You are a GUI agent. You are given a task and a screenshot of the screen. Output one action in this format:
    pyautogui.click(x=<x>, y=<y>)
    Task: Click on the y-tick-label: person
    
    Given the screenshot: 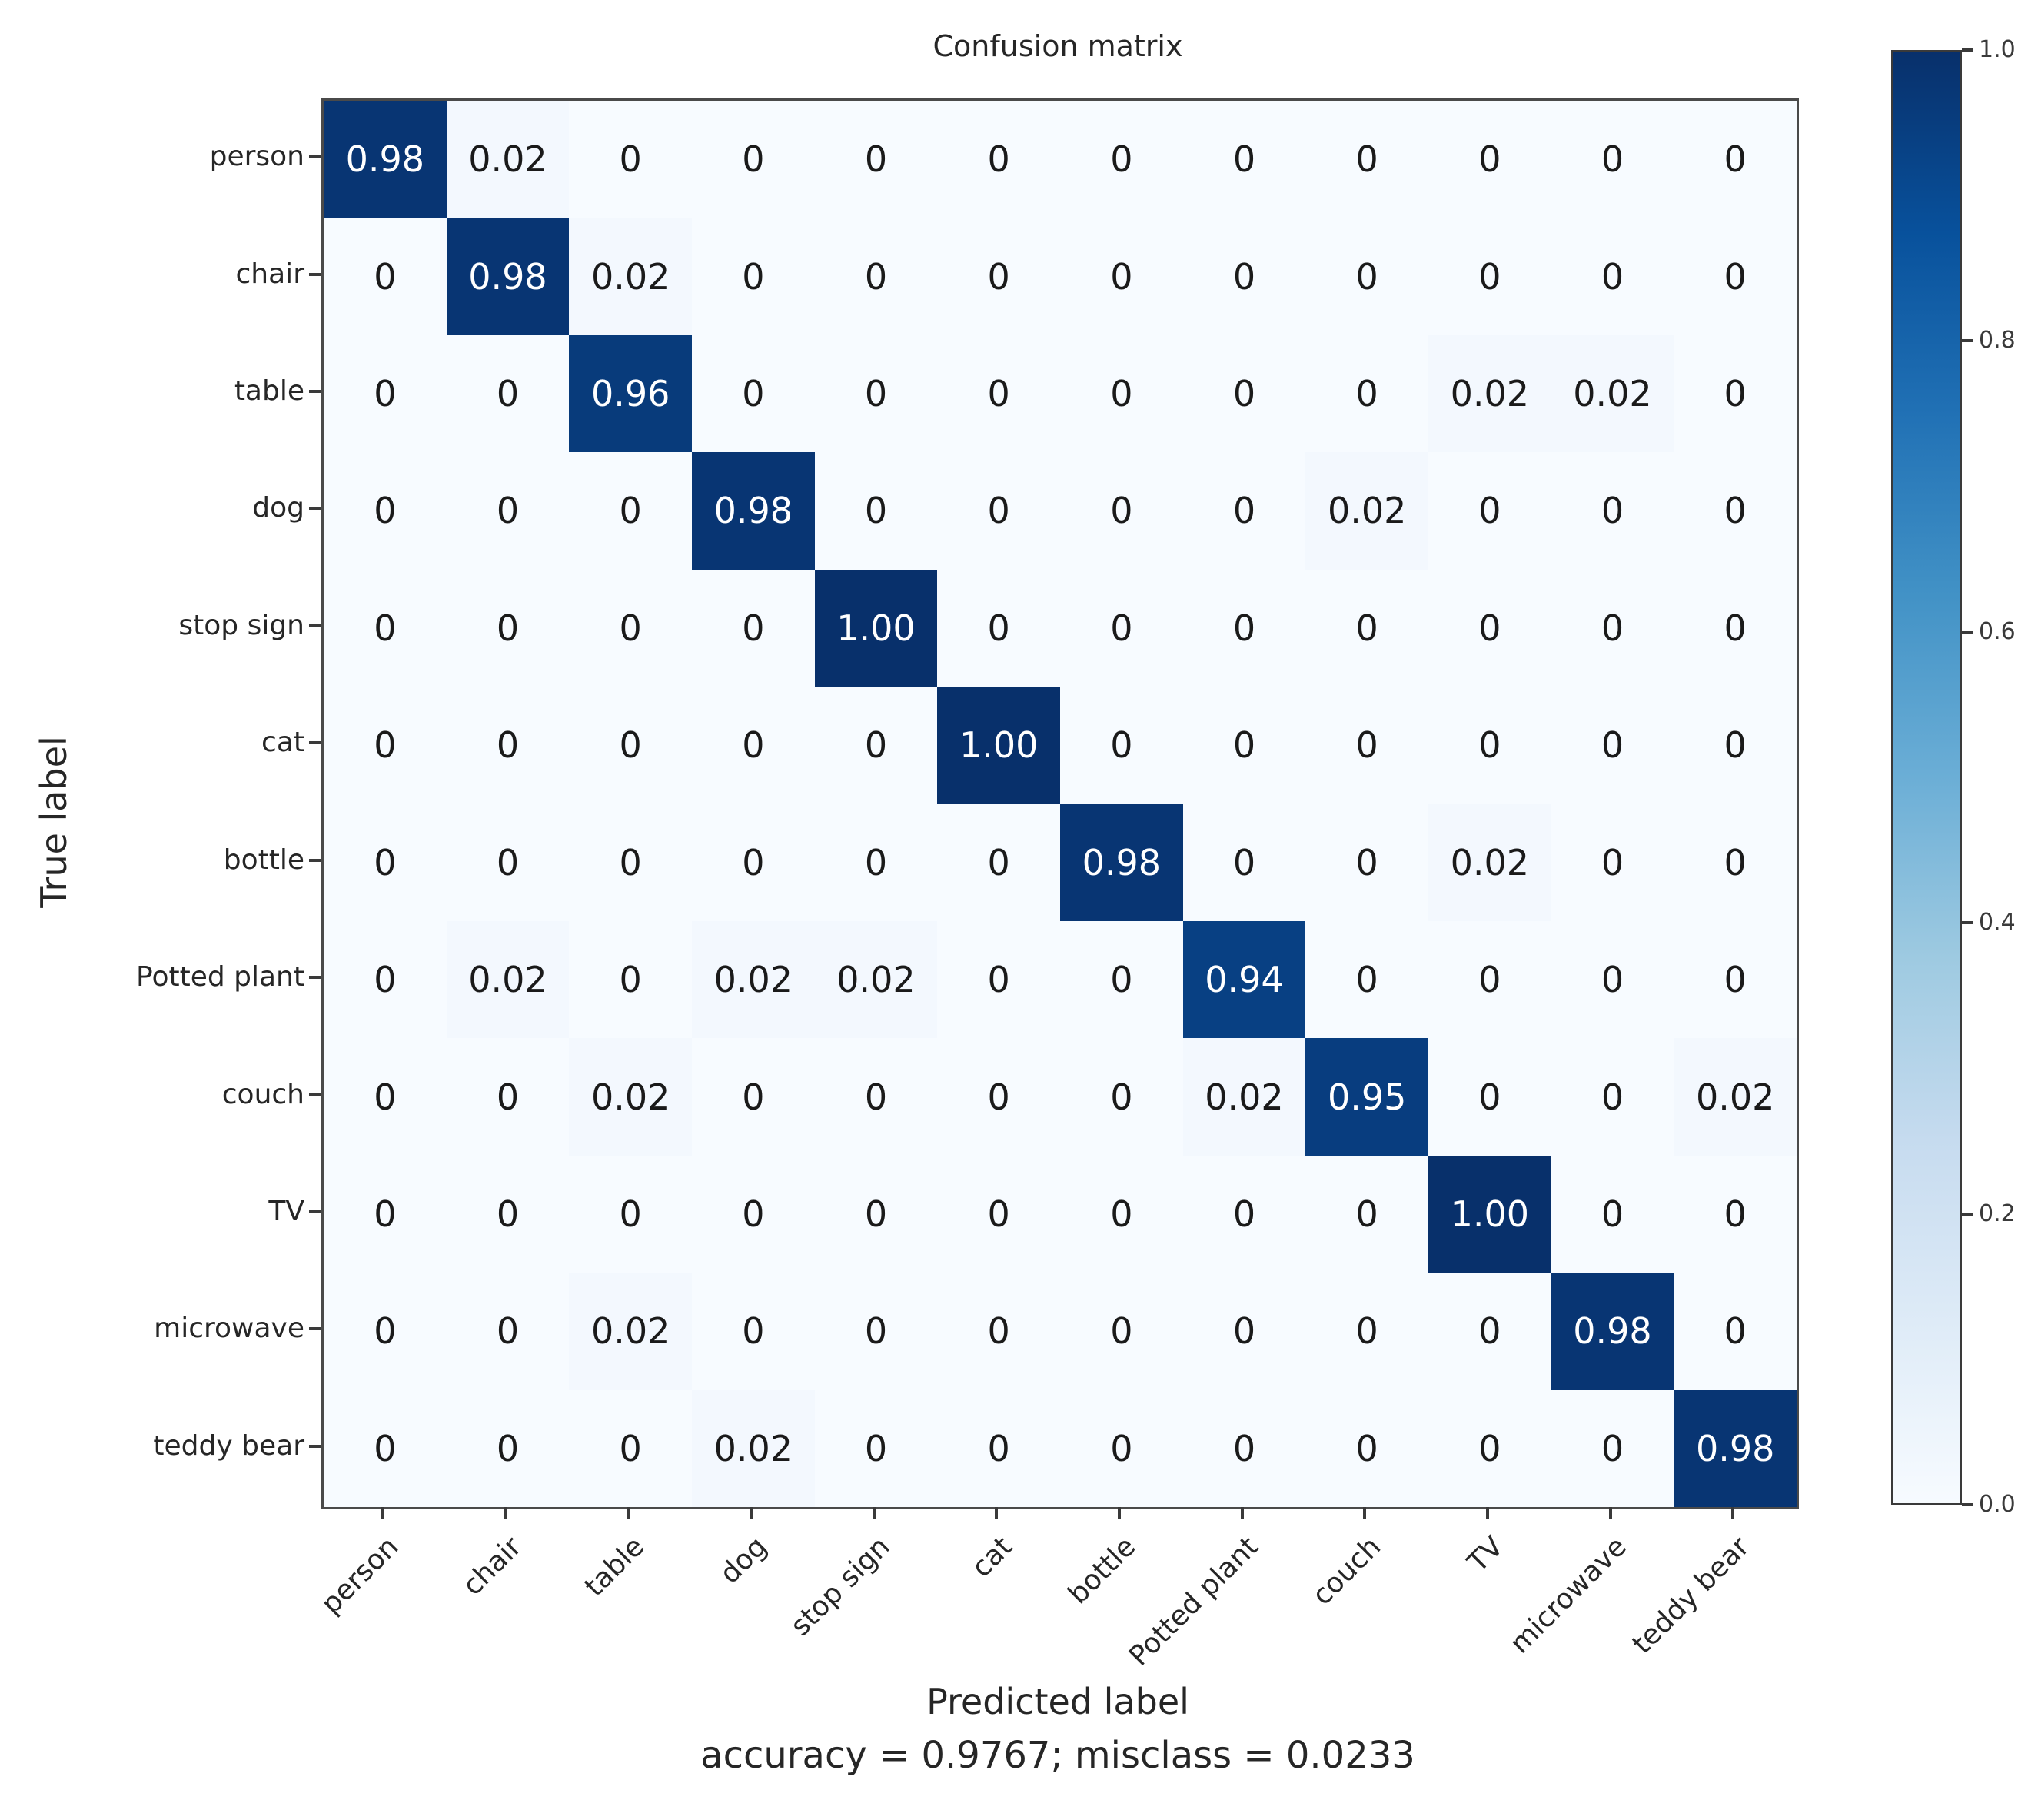 What is the action you would take?
    pyautogui.click(x=257, y=157)
    